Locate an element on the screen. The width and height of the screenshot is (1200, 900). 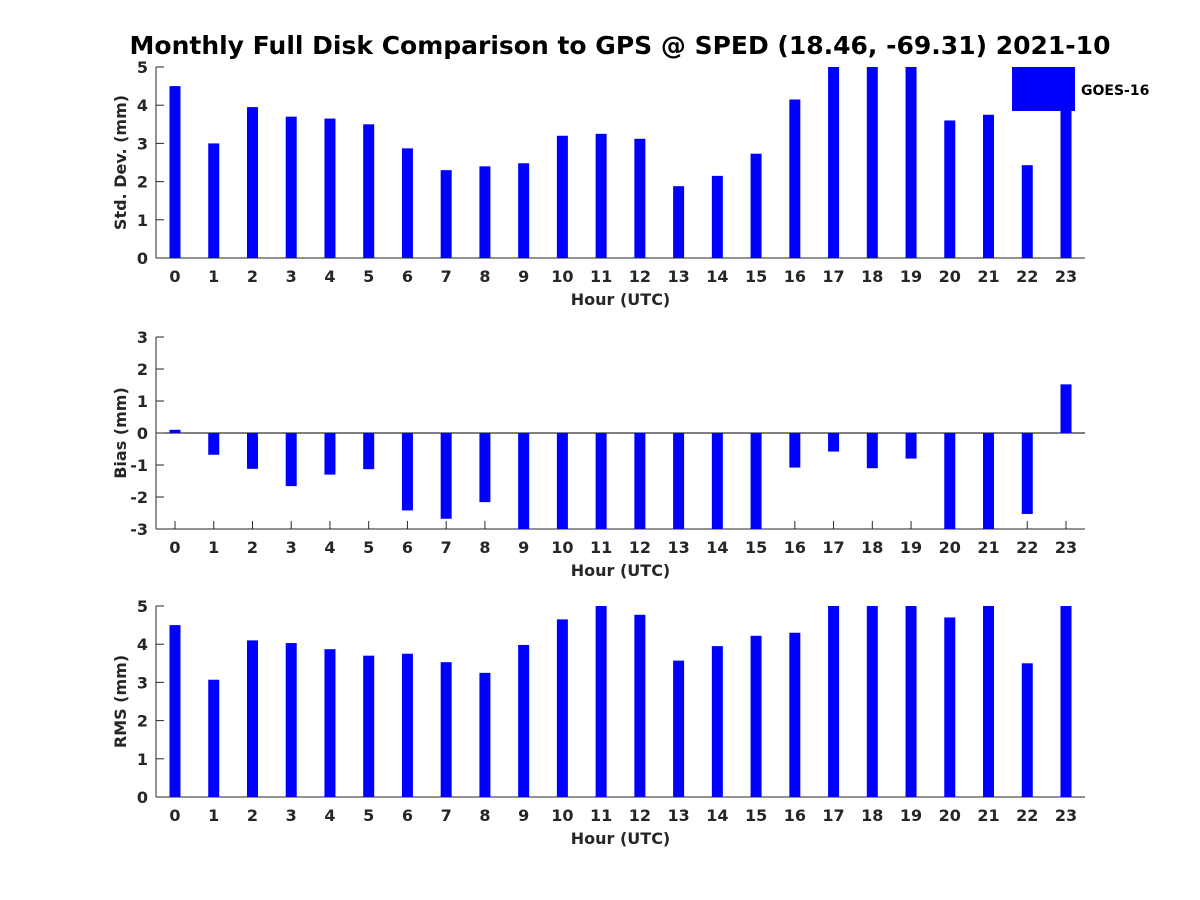
rms-xtick-label: 18 is located at coordinates (872, 815).